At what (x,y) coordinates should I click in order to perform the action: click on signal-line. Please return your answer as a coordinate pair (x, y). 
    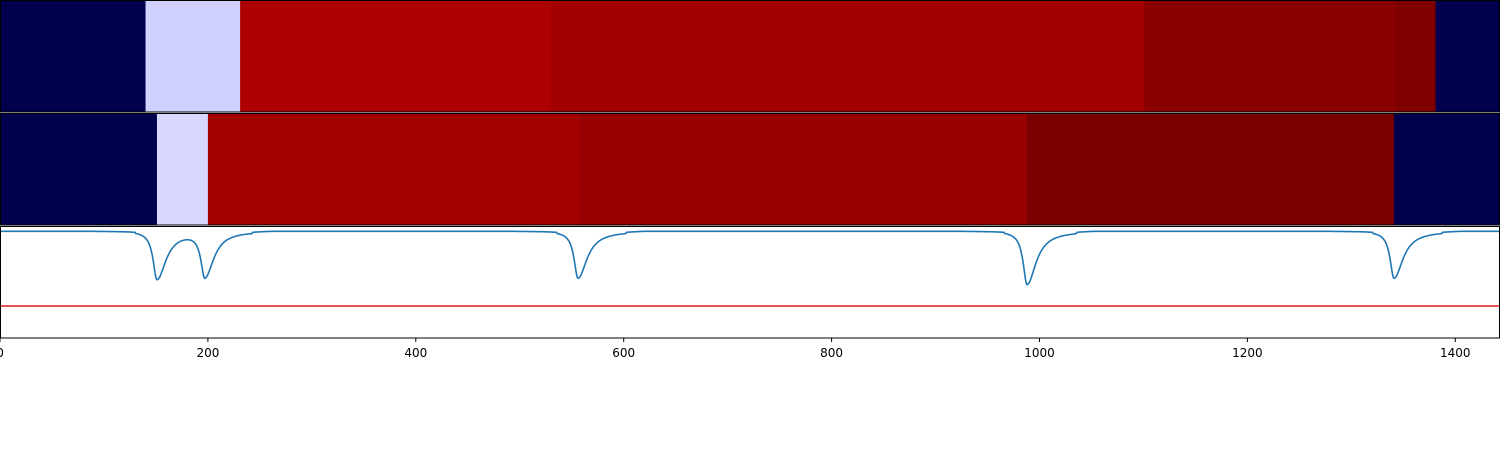
    Looking at the image, I should click on (750, 258).